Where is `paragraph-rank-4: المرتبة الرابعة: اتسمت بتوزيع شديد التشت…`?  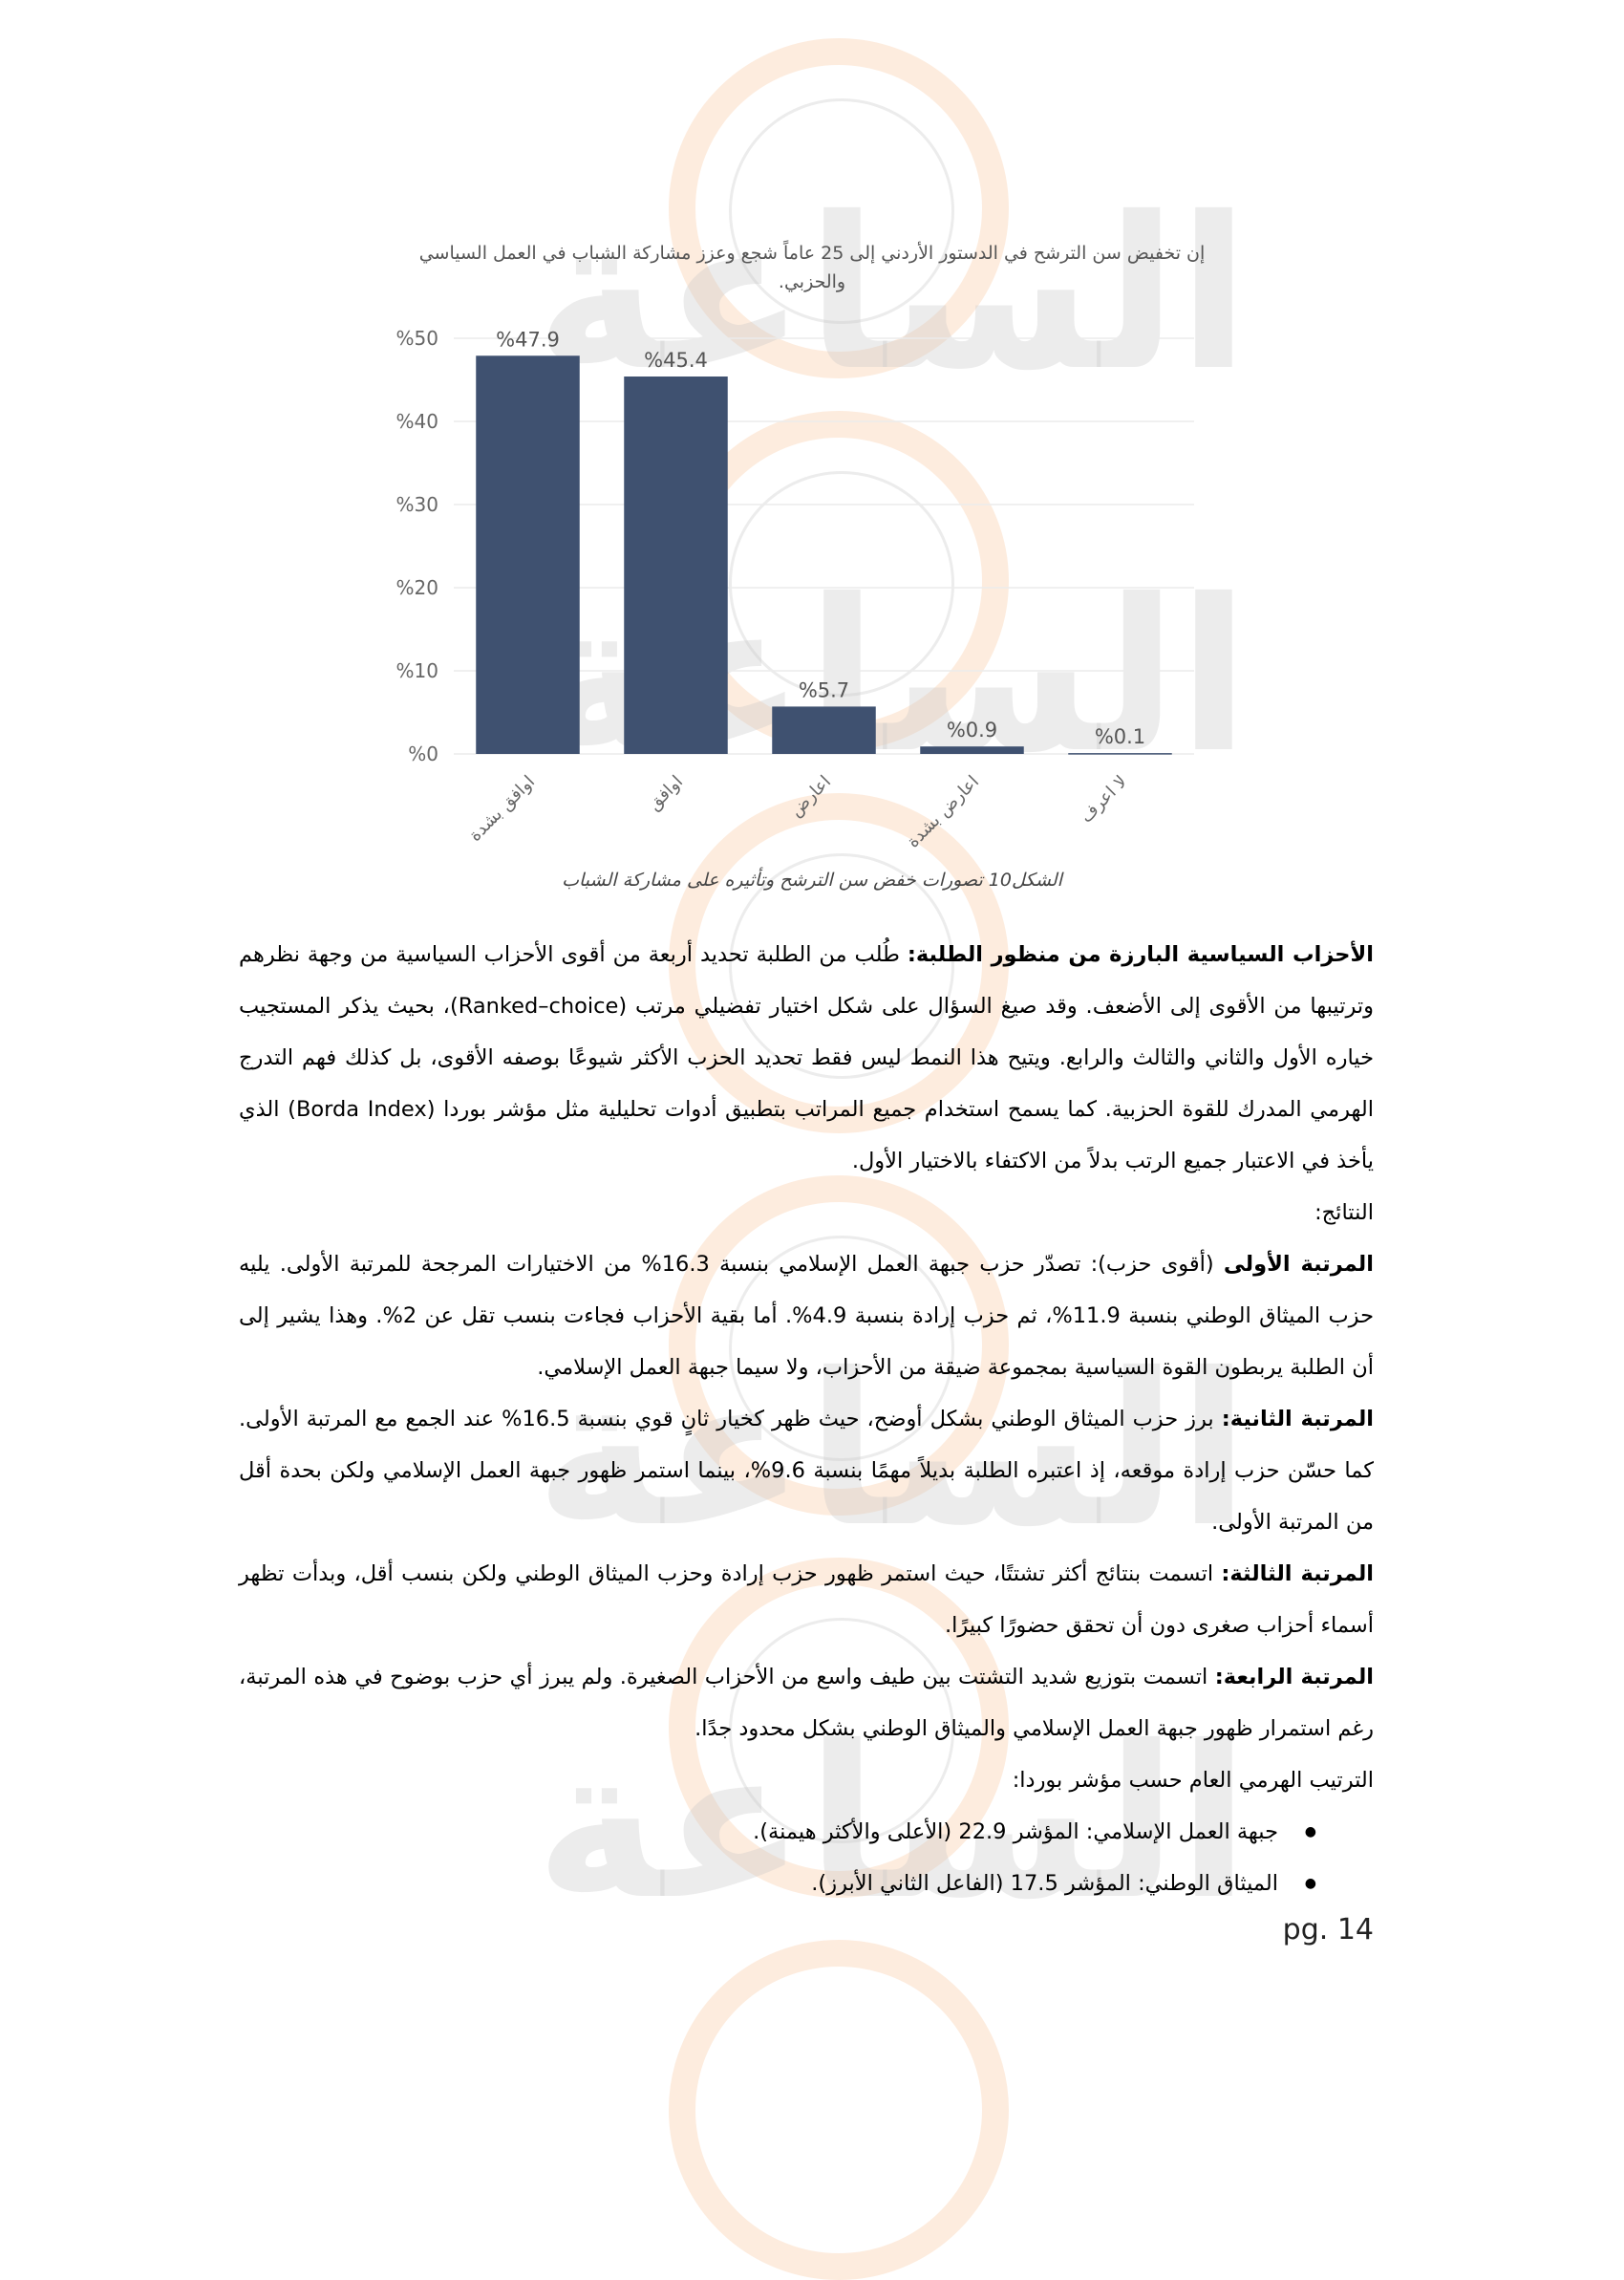 paragraph-rank-4: المرتبة الرابعة: اتسمت بتوزيع شديد التشت… is located at coordinates (807, 1702).